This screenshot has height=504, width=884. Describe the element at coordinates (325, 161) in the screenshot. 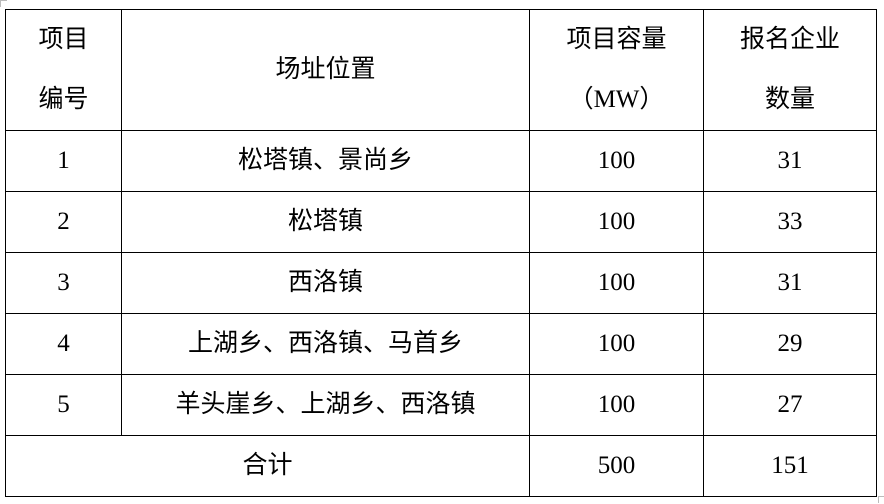

I see `cell-location: 松塔镇、景尚乡` at that location.